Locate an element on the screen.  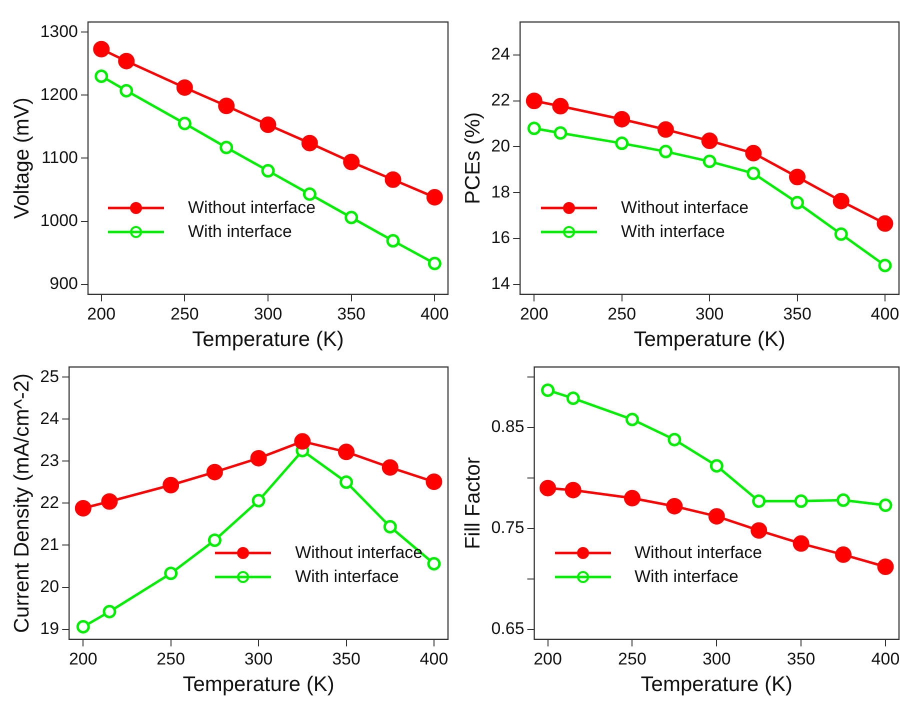
y-tick-label: 0.65 is located at coordinates (507, 628).